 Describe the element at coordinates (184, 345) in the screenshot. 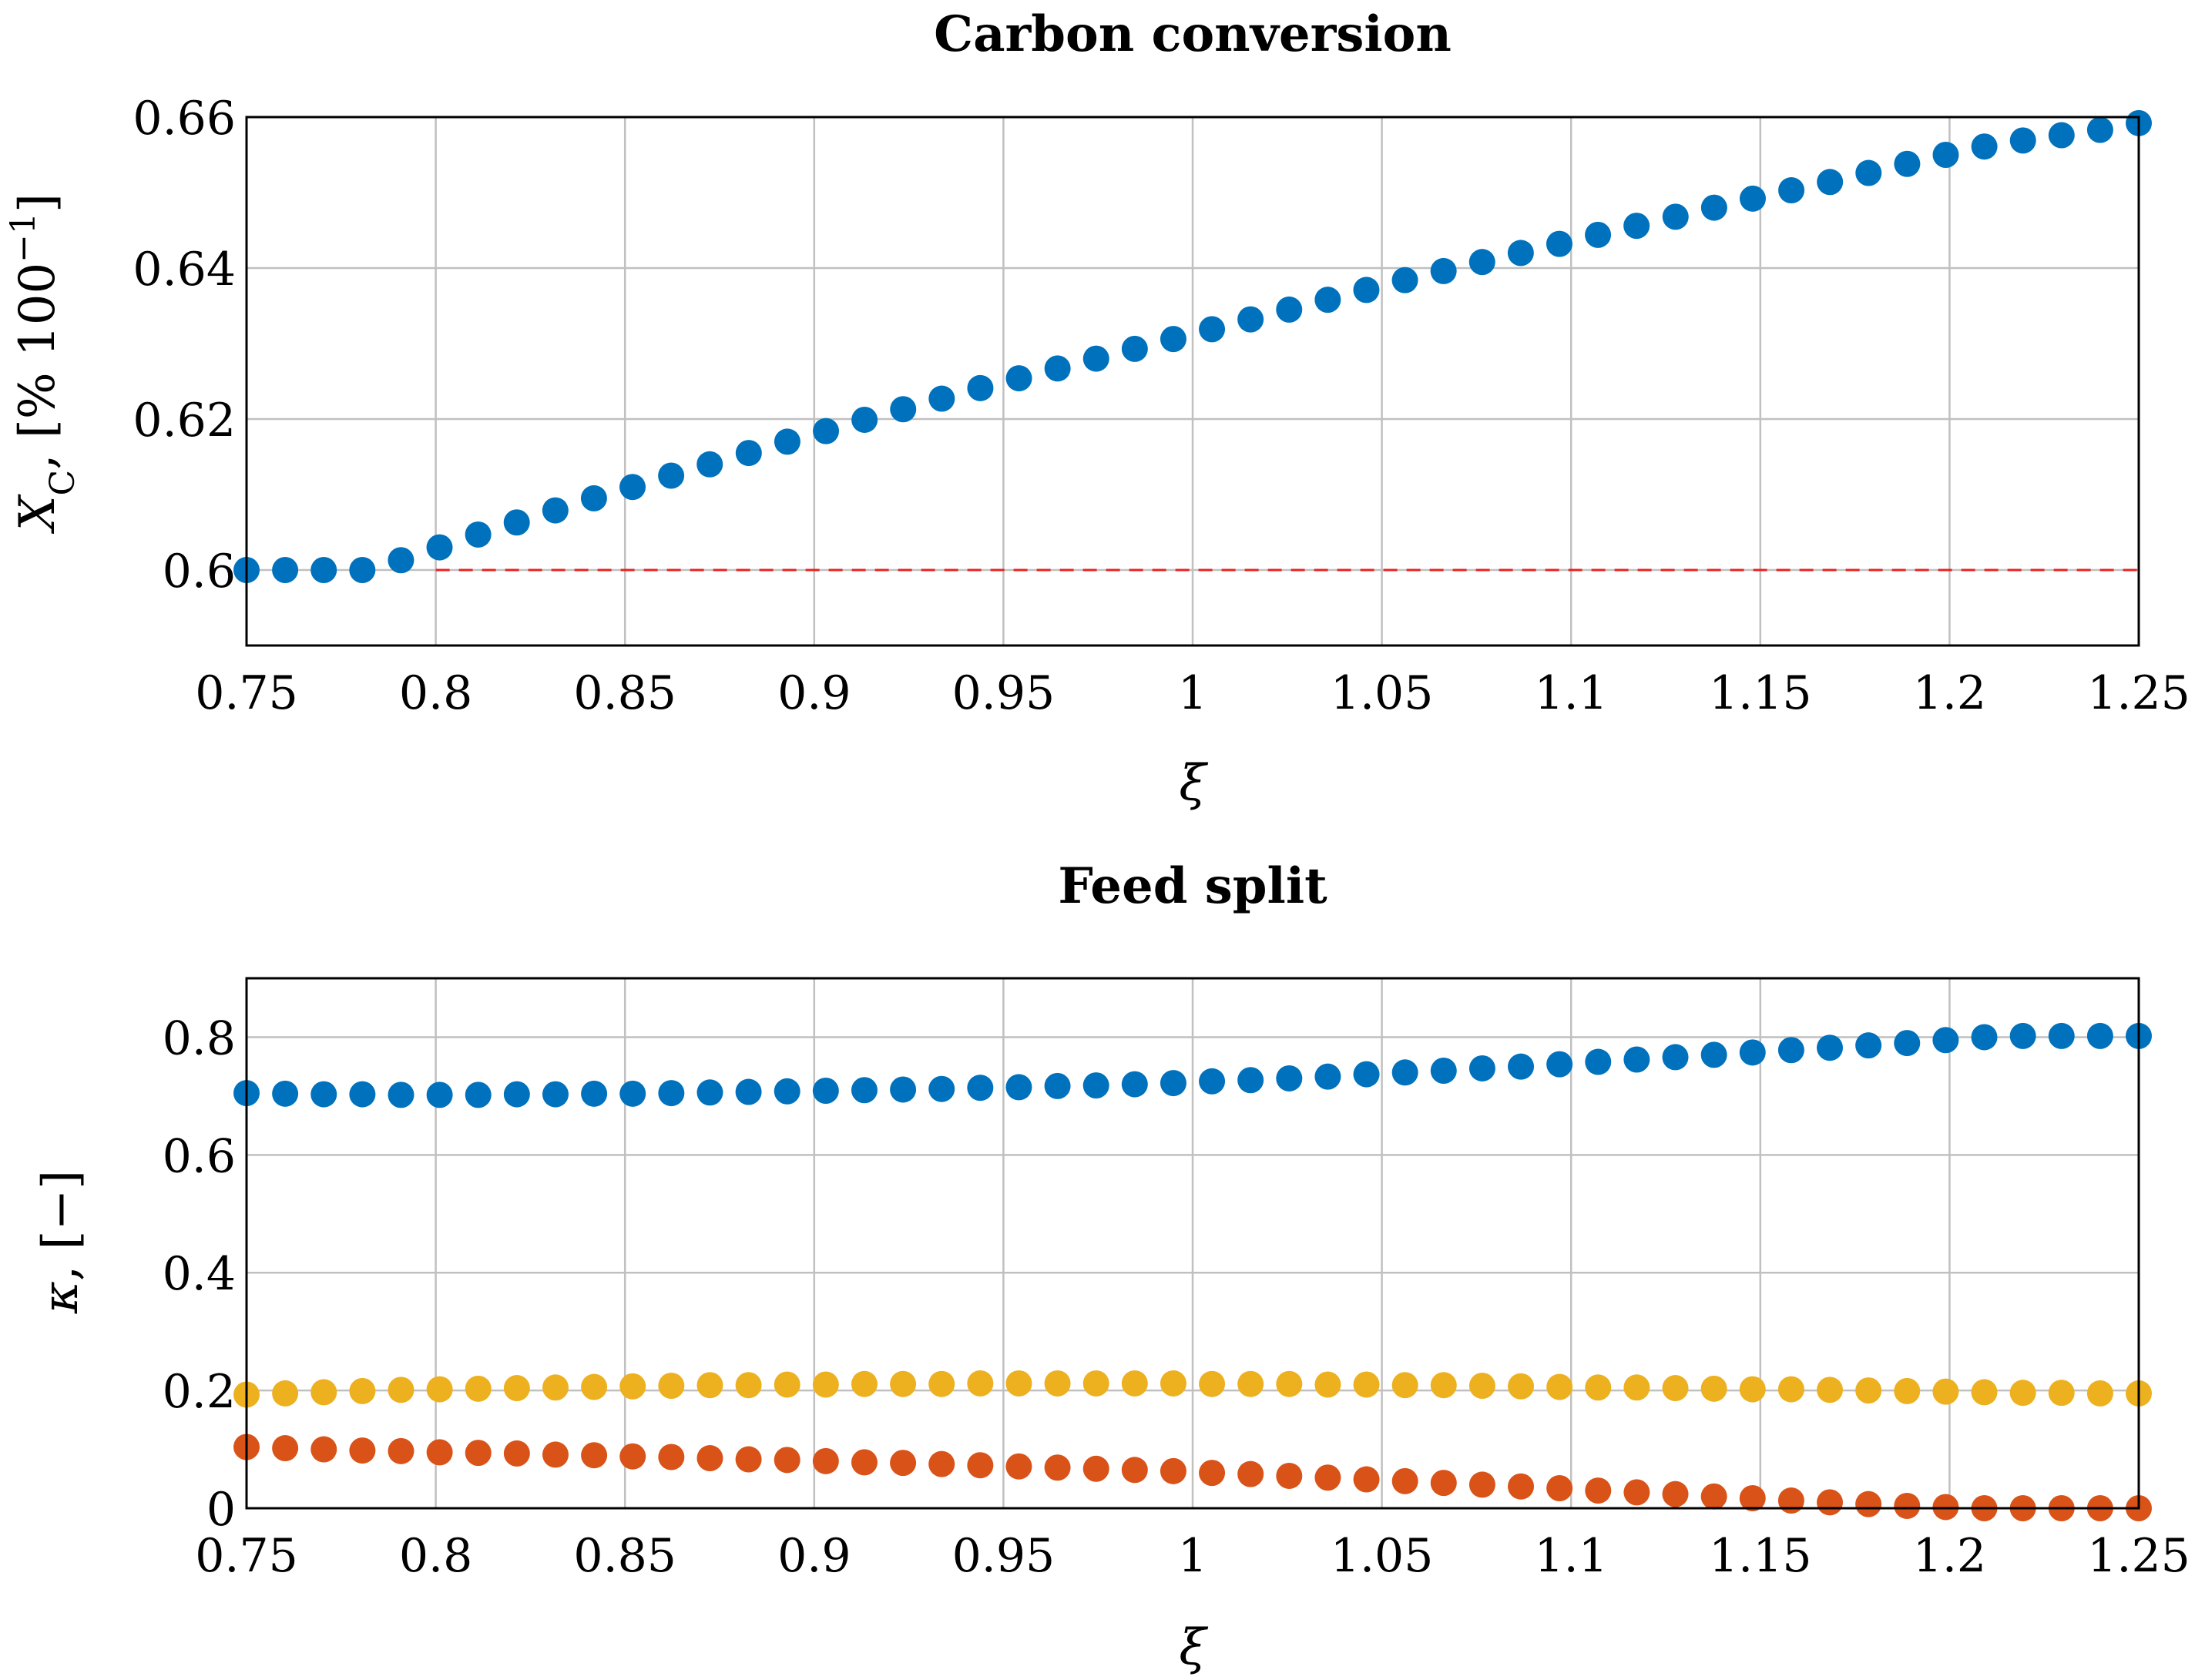

I see `top-y-tick-labels: 0.6 0.62 0.64 0.66` at that location.